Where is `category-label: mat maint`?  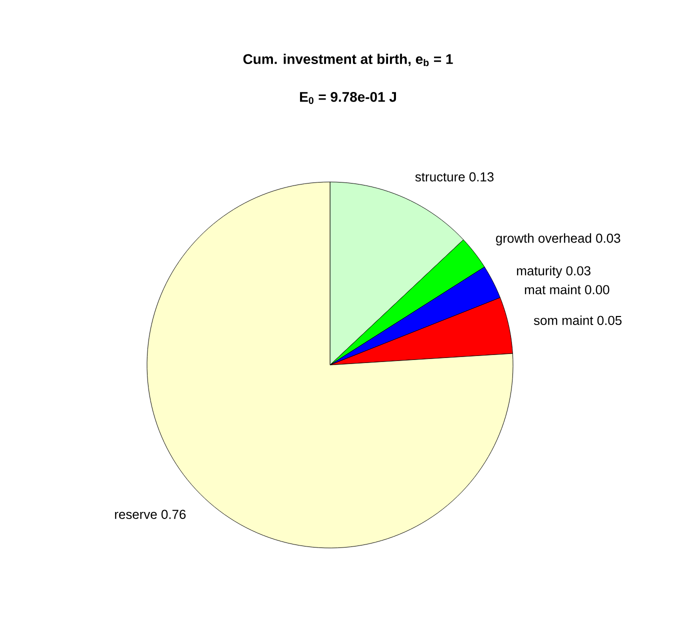
category-label: mat maint is located at coordinates (552, 289).